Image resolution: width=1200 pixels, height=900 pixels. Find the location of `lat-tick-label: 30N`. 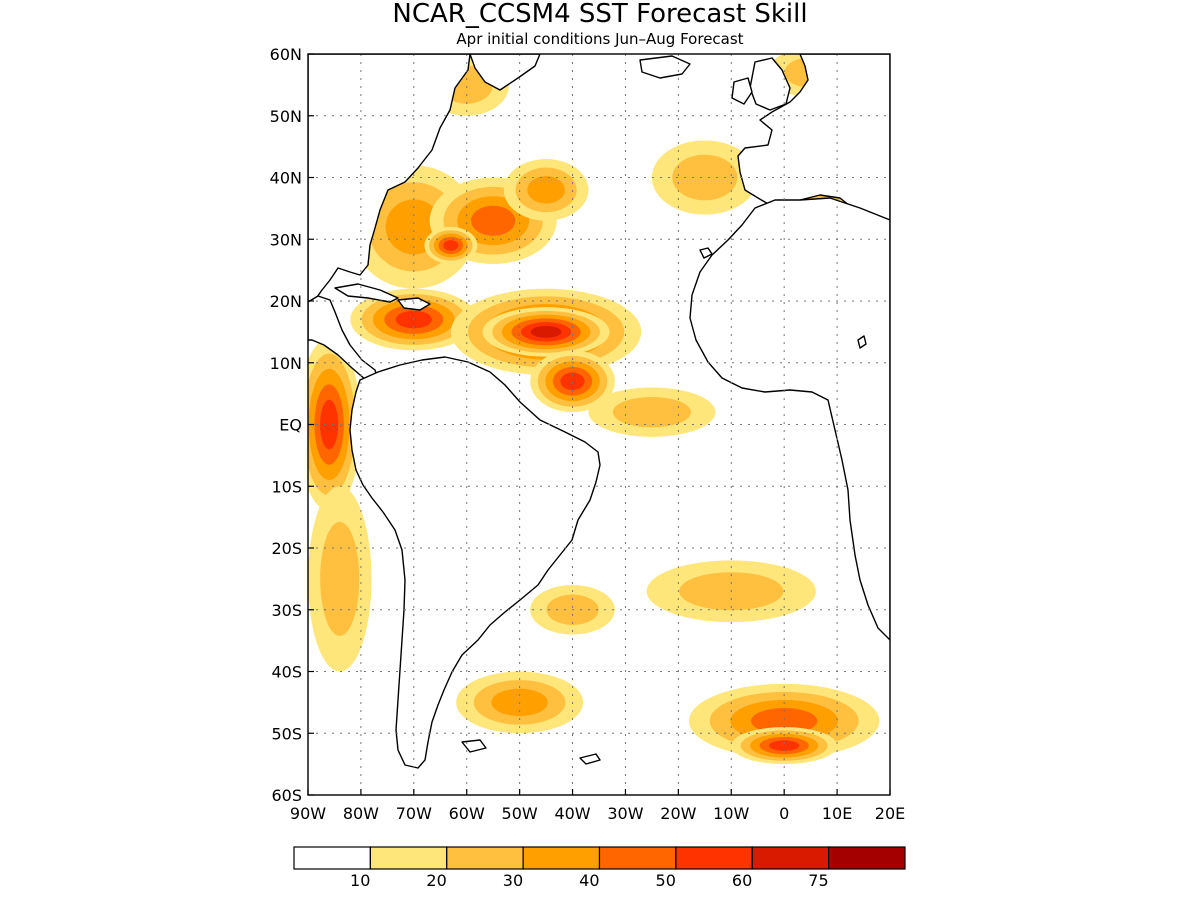

lat-tick-label: 30N is located at coordinates (286, 239).